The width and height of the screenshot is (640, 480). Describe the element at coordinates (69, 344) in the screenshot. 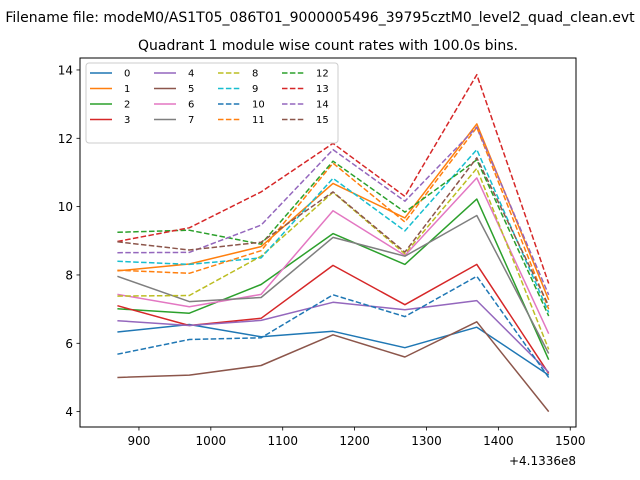

I see `y-tick-label: 6` at that location.